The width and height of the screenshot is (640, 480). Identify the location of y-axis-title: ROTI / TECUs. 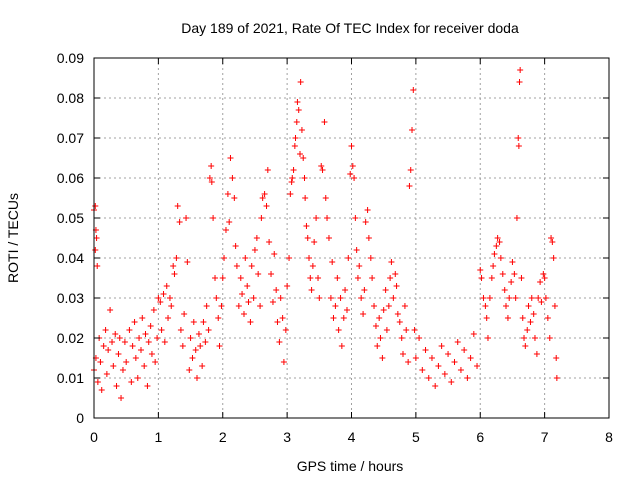
(13, 238).